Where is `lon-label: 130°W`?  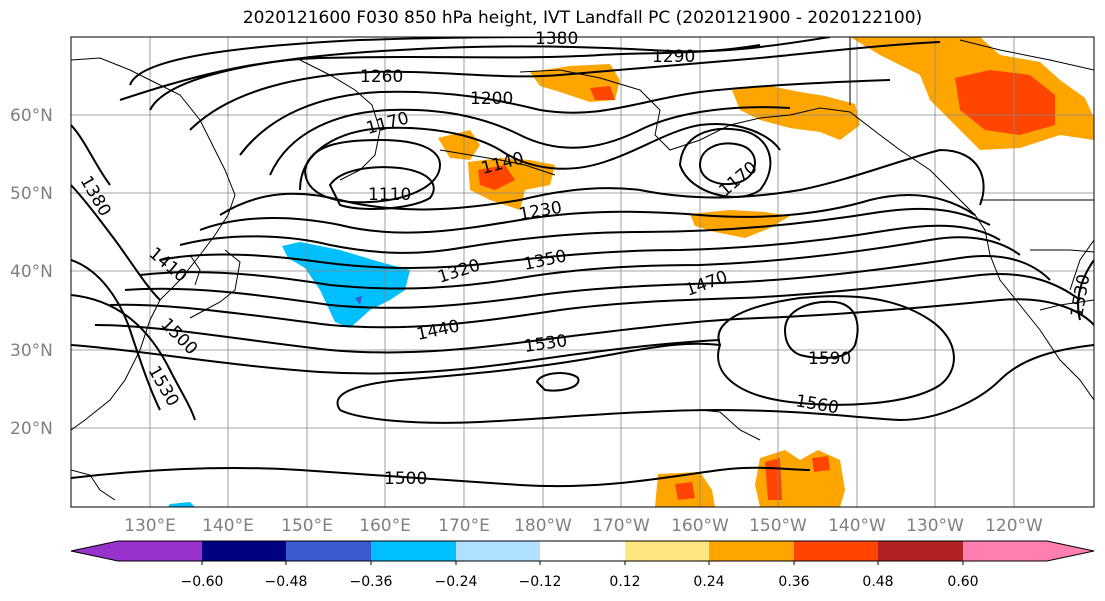 lon-label: 130°W is located at coordinates (935, 526).